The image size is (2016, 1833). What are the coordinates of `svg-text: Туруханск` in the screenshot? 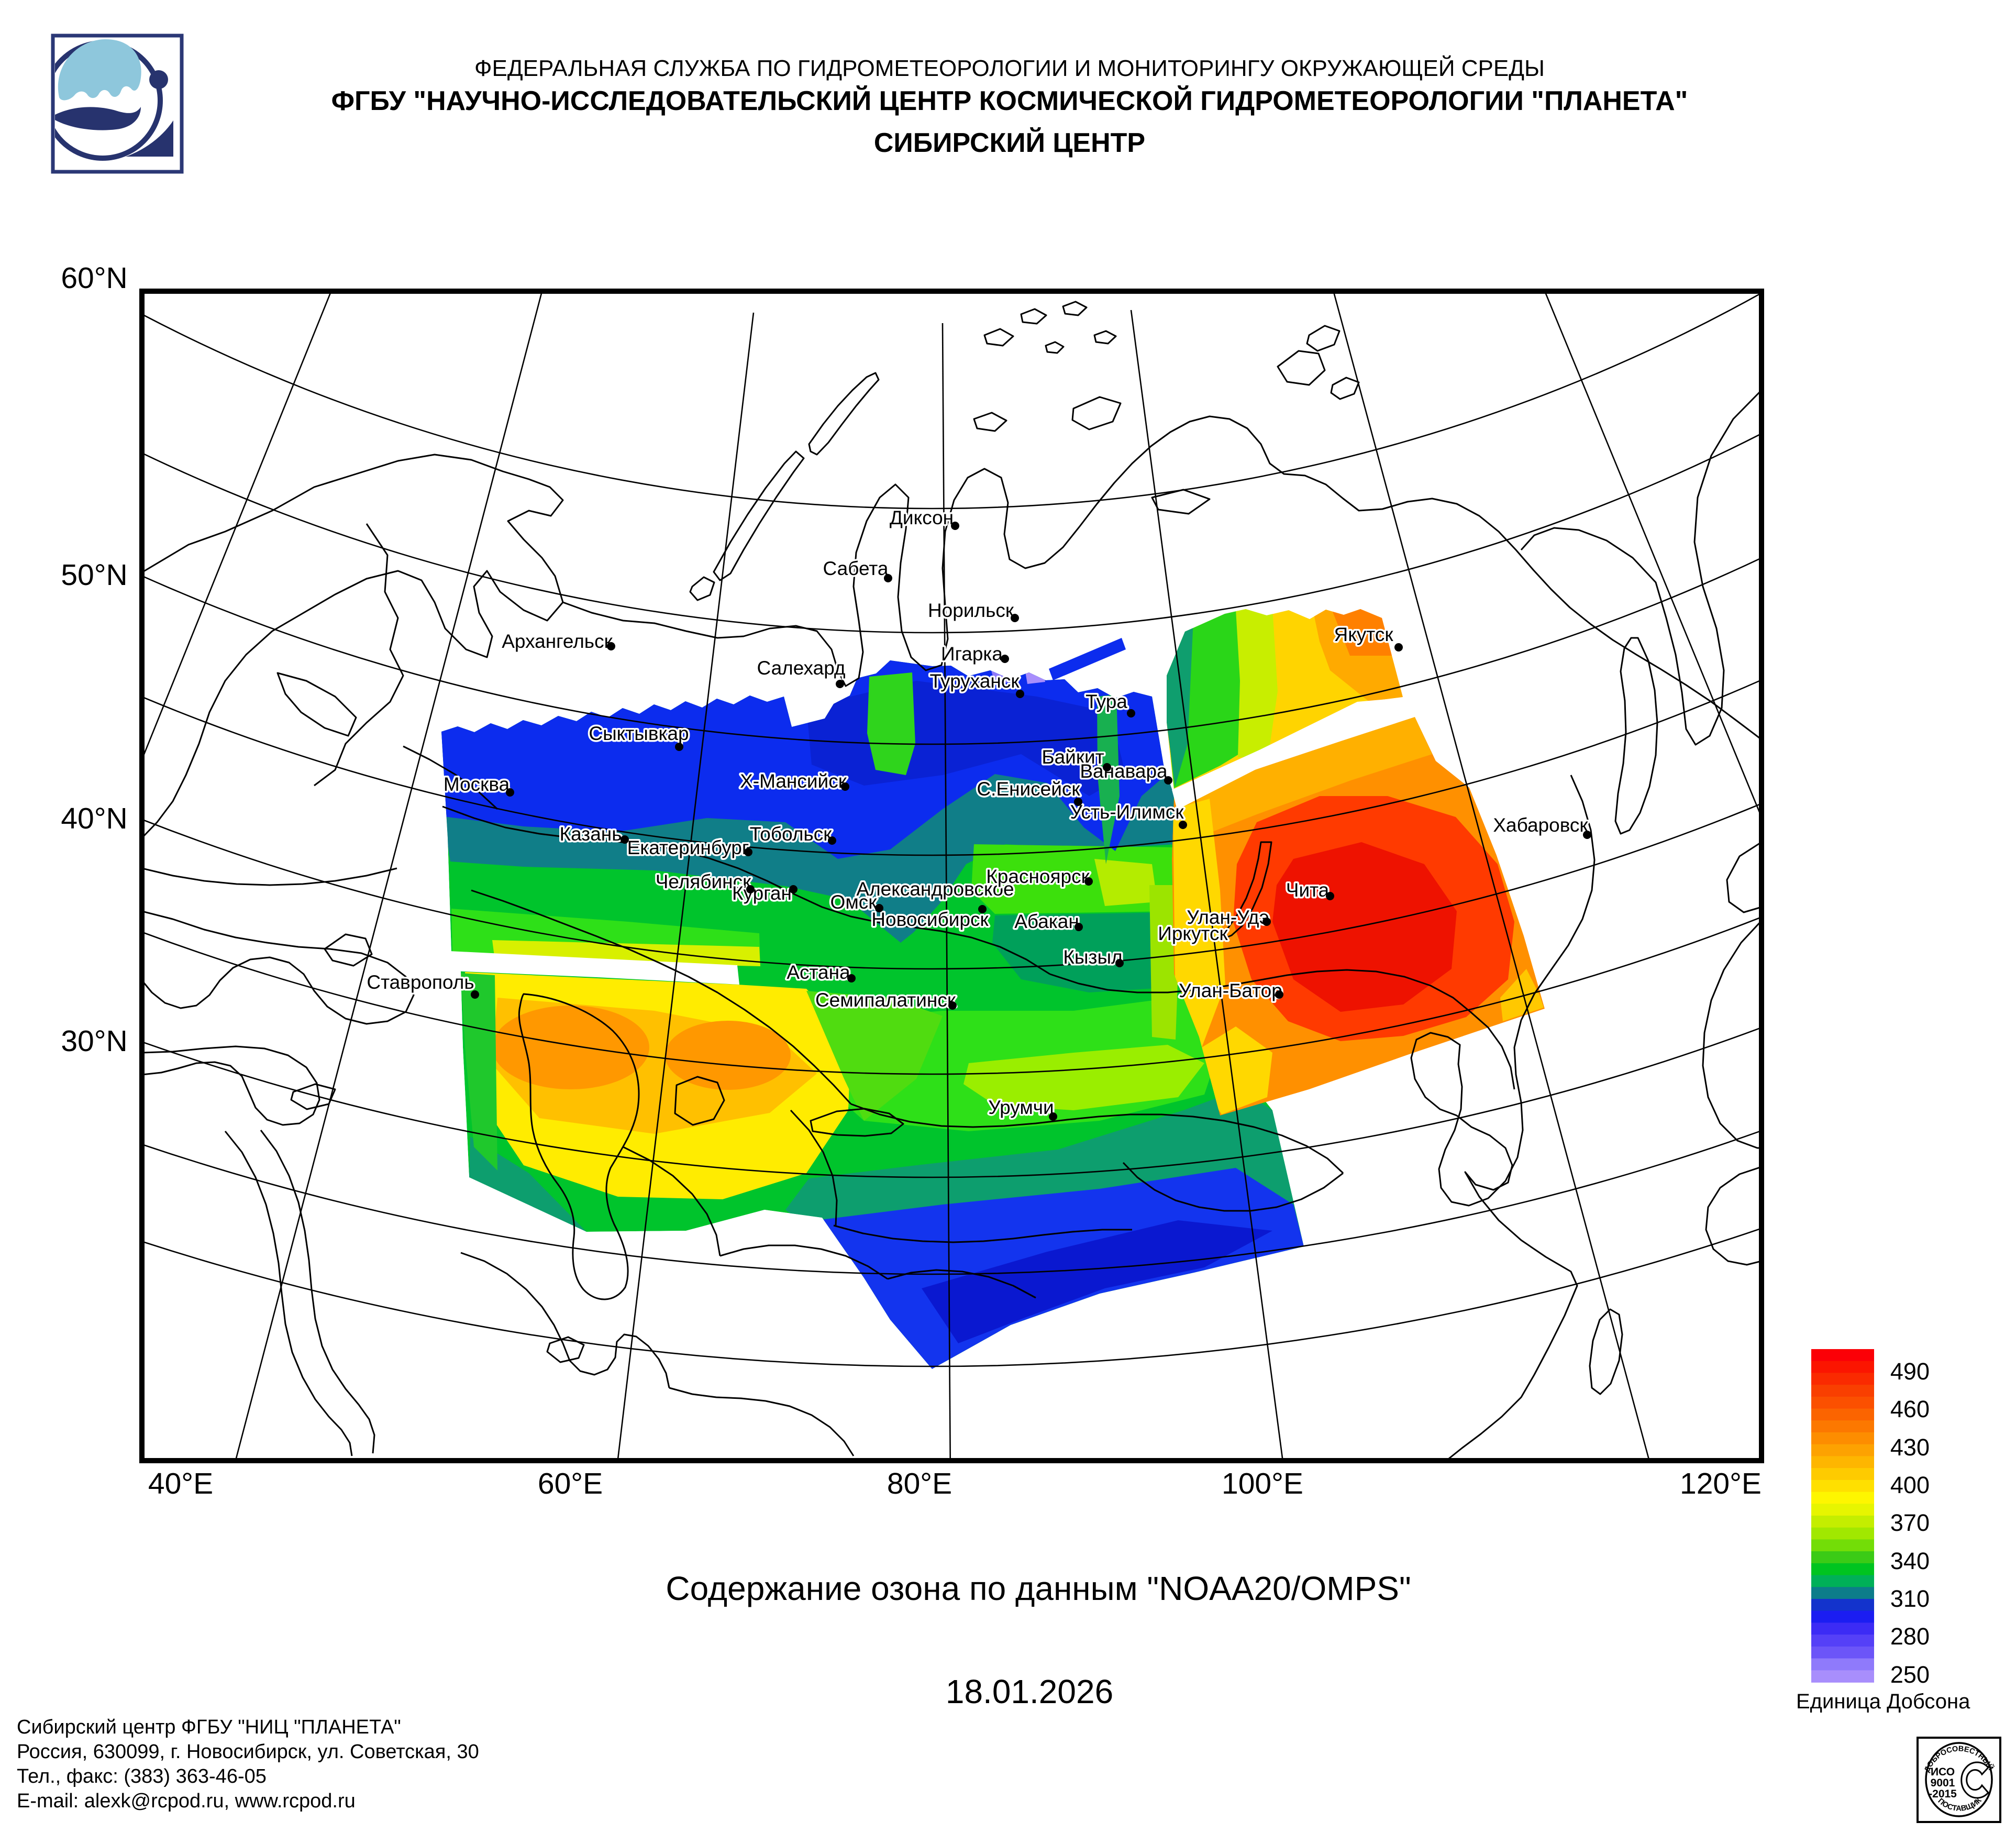 It's located at (975, 681).